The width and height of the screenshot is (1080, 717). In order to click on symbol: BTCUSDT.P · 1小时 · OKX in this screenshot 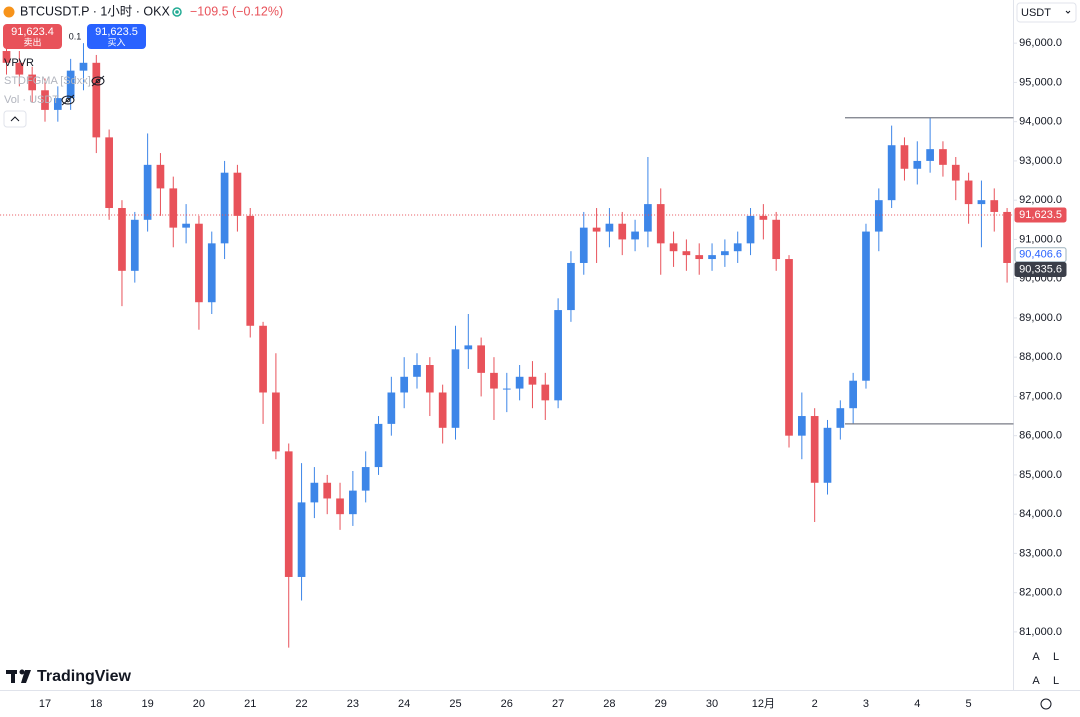, I will do `click(95, 11)`.